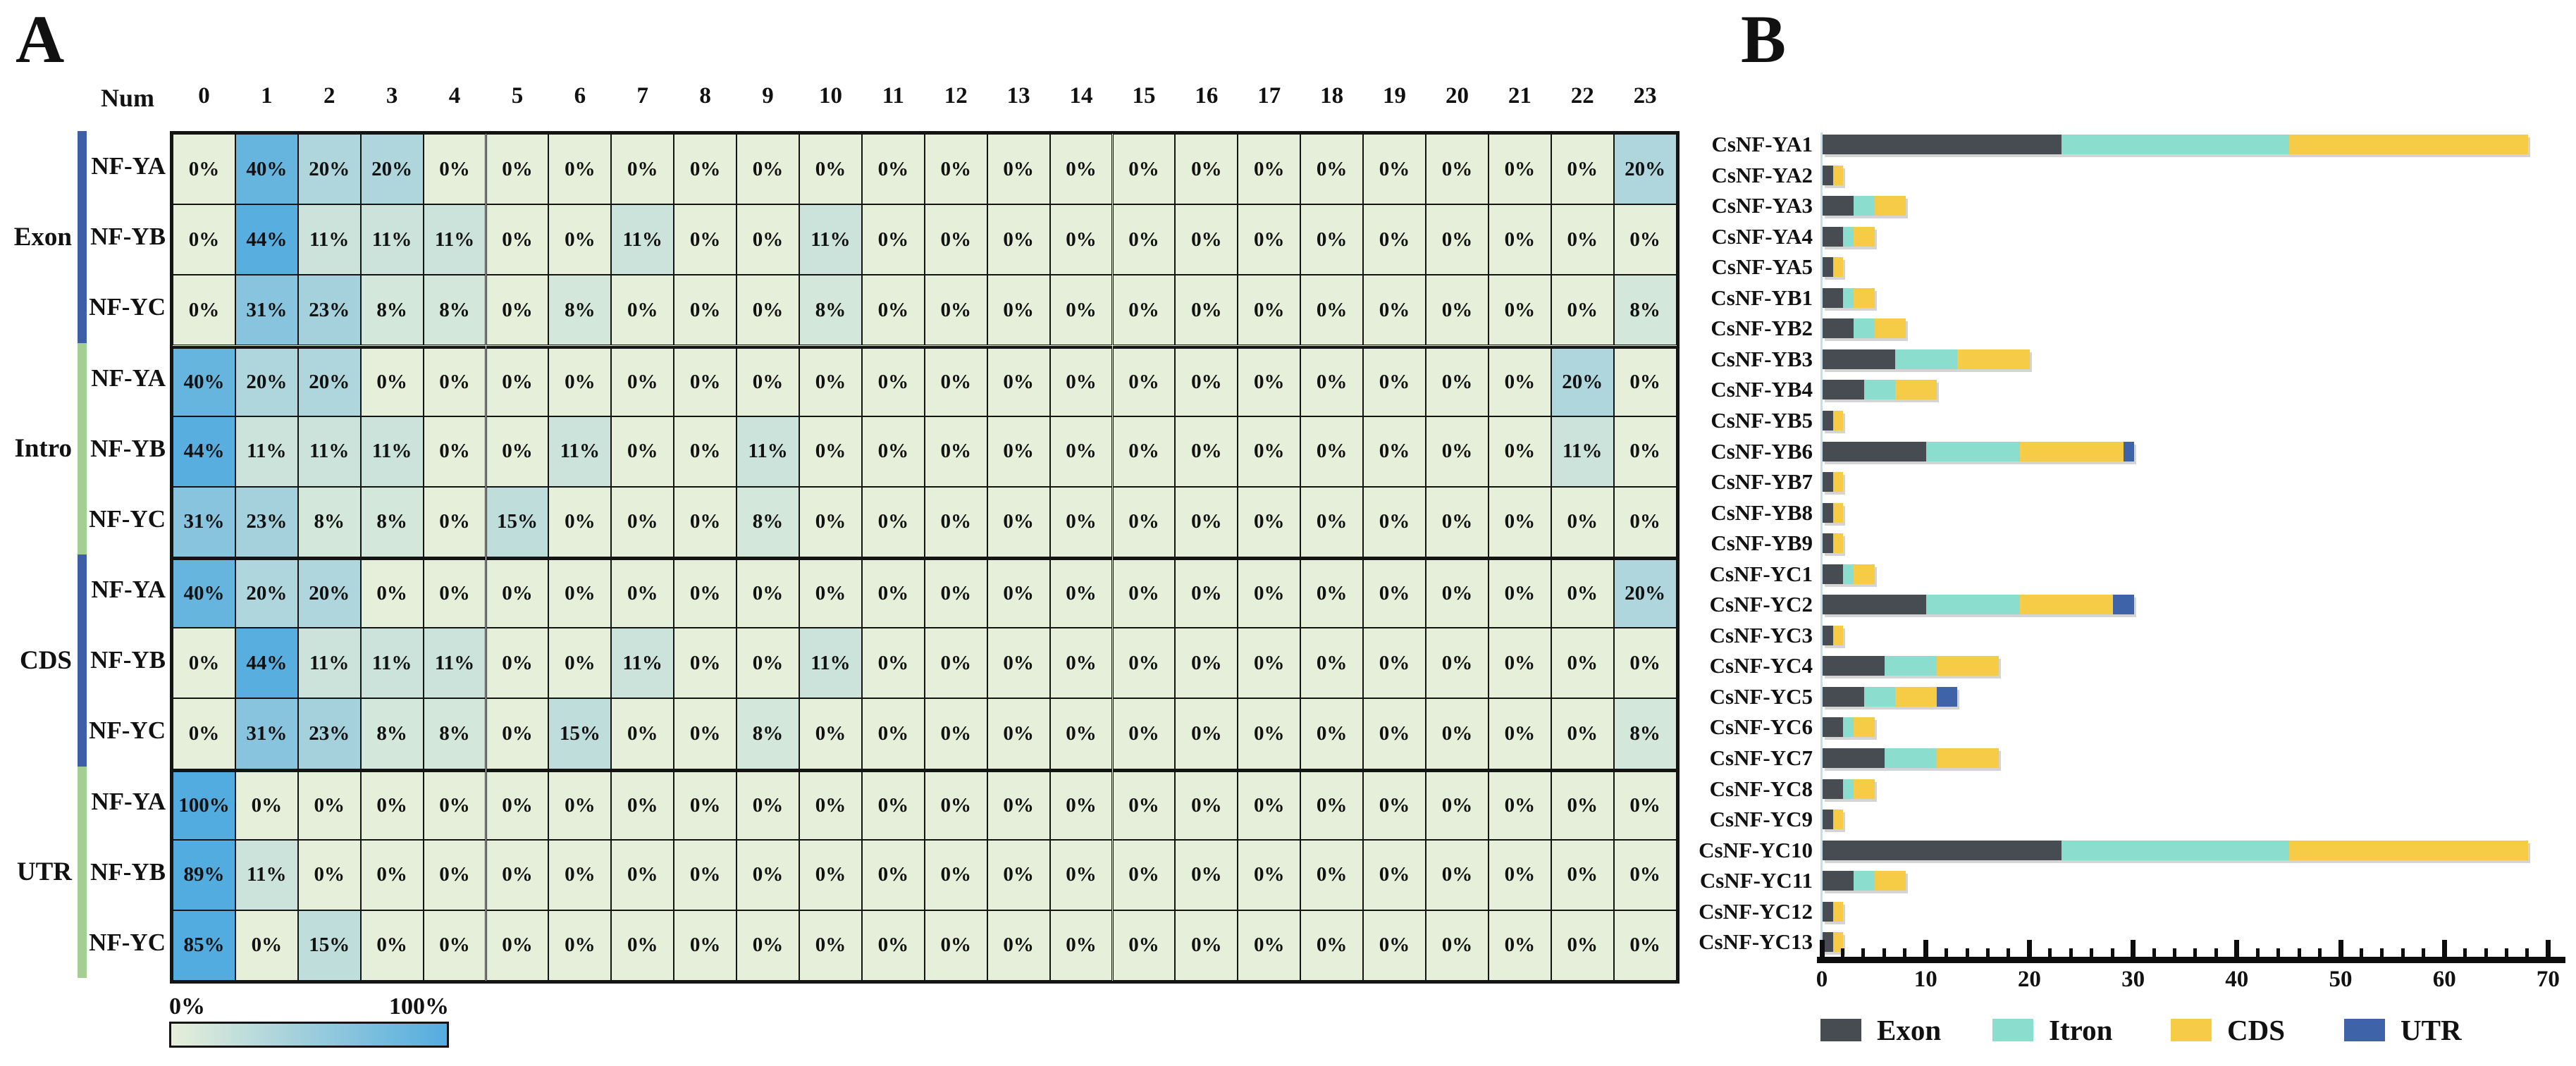 The height and width of the screenshot is (1066, 2576). Describe the element at coordinates (1762, 543) in the screenshot. I see `bar-category-label: CsNF-YB9` at that location.